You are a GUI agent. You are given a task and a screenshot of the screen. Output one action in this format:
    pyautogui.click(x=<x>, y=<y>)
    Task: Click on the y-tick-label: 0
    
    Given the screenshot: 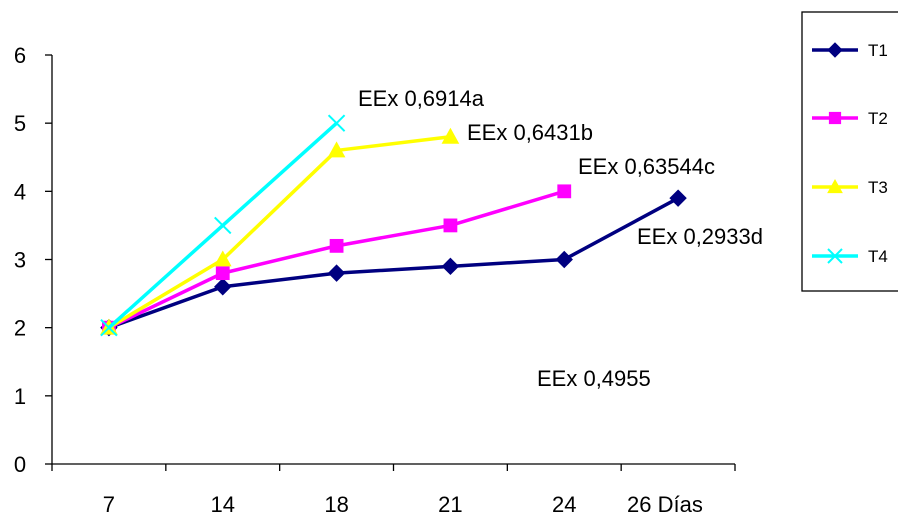 What is the action you would take?
    pyautogui.click(x=20, y=464)
    